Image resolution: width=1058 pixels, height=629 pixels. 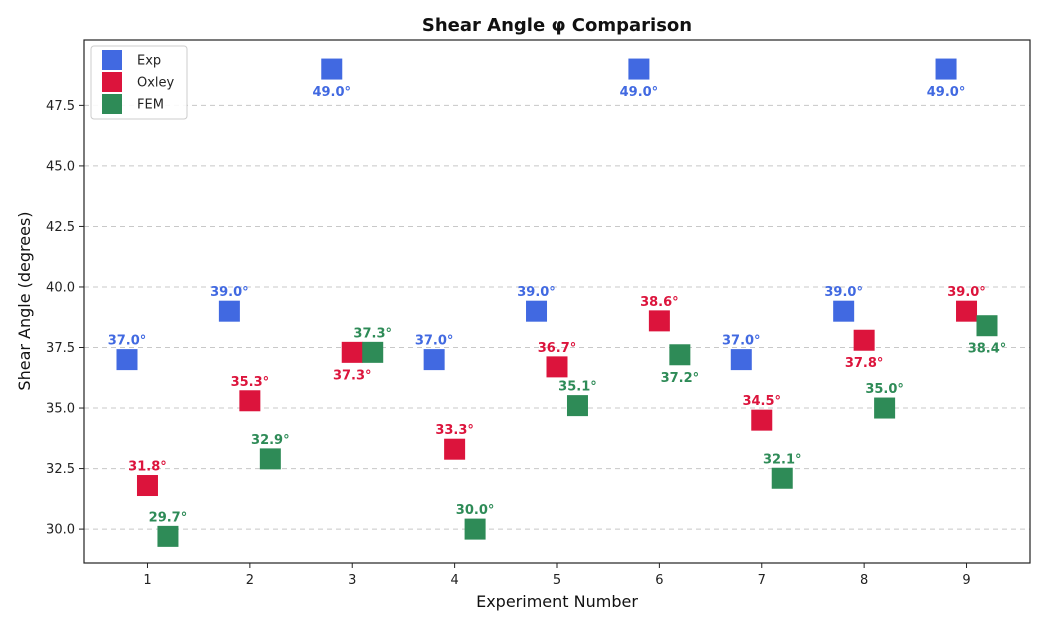 What do you see at coordinates (60, 348) in the screenshot?
I see `y-tick-label: 37.5` at bounding box center [60, 348].